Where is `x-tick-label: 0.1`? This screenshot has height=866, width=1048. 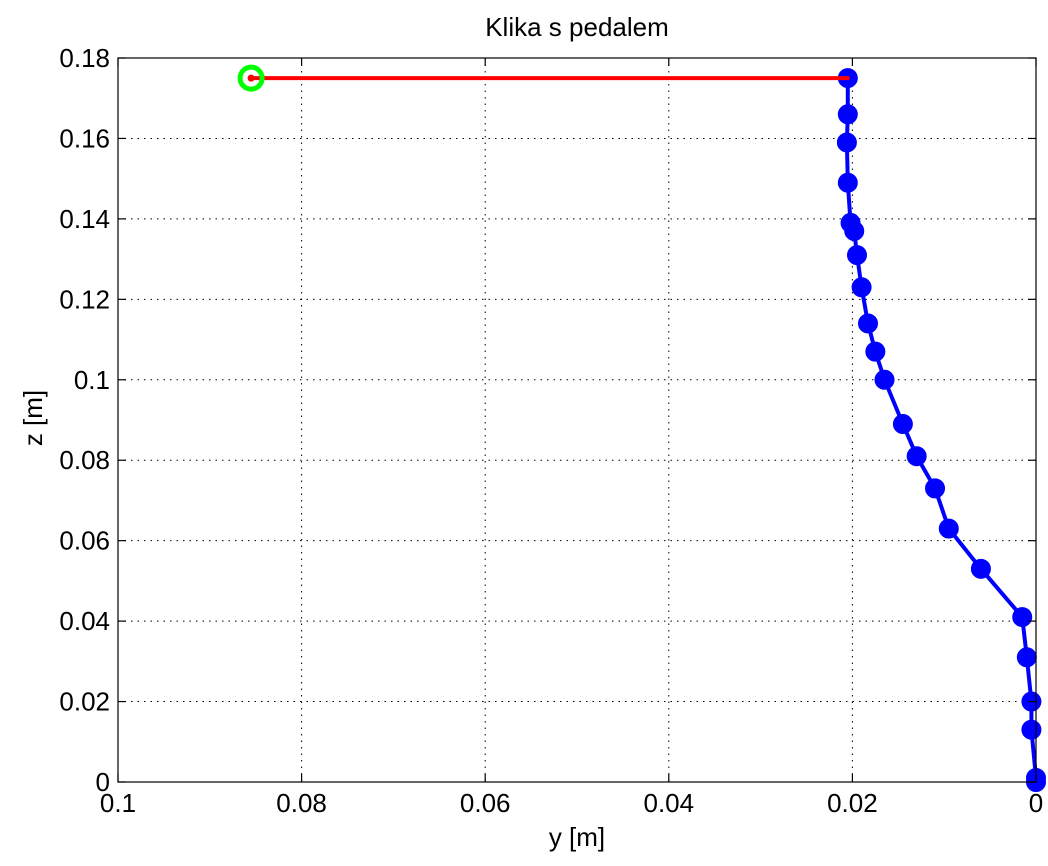
x-tick-label: 0.1 is located at coordinates (118, 803).